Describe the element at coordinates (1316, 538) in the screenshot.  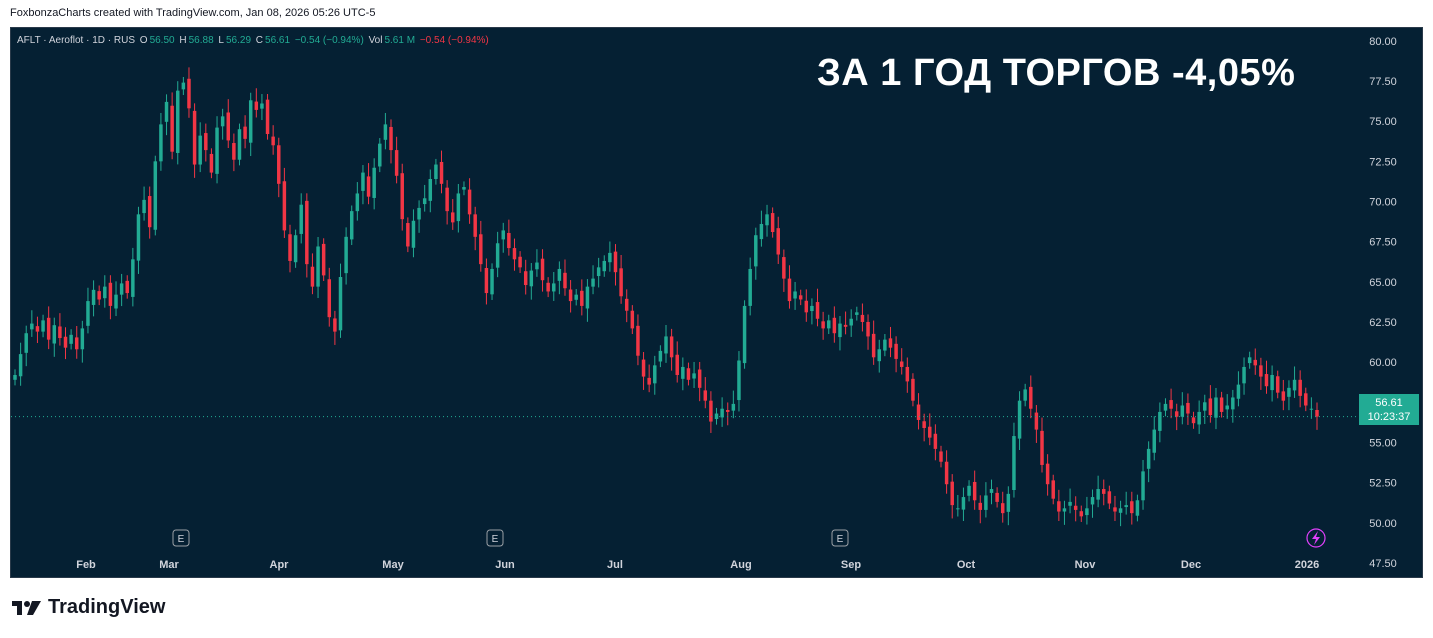
I see `lightning-icon` at that location.